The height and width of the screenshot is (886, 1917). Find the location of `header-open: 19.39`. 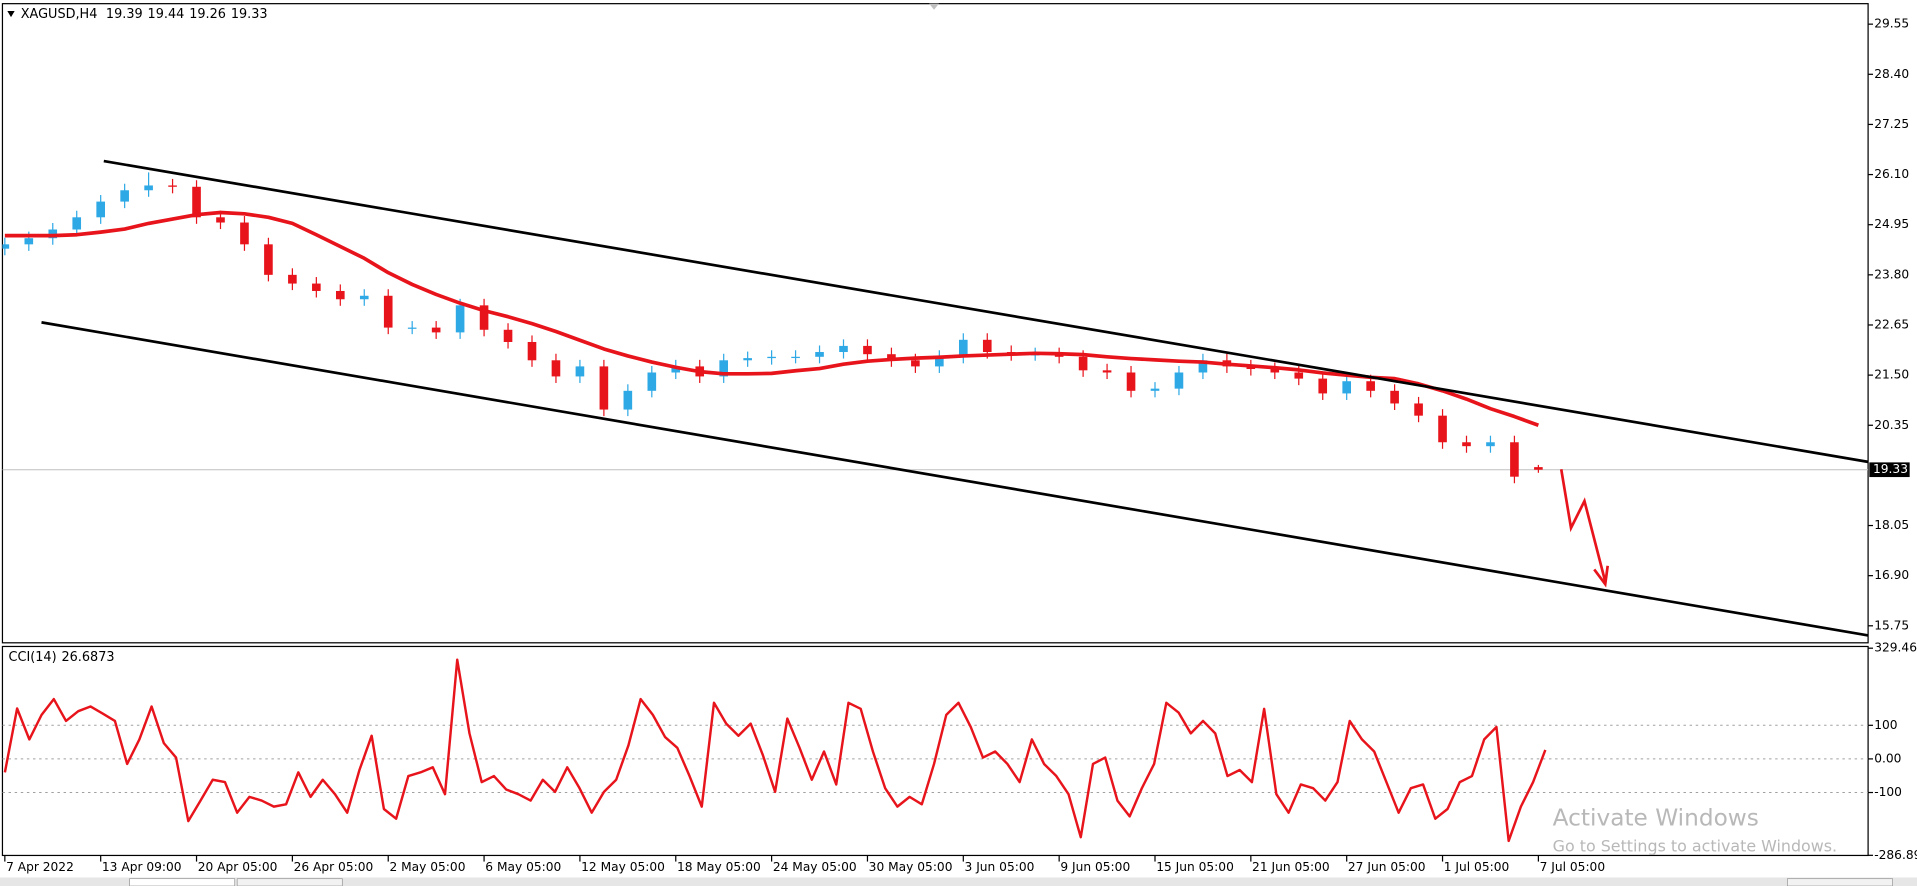

header-open: 19.39 is located at coordinates (124, 14).